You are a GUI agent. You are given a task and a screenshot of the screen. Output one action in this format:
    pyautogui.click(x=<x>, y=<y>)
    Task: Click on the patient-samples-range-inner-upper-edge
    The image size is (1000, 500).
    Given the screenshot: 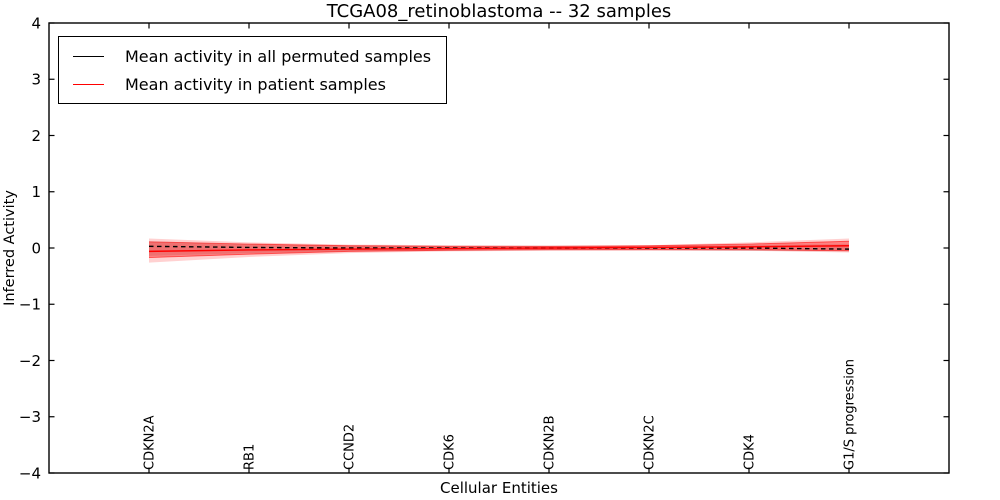 What is the action you would take?
    pyautogui.click(x=499, y=243)
    